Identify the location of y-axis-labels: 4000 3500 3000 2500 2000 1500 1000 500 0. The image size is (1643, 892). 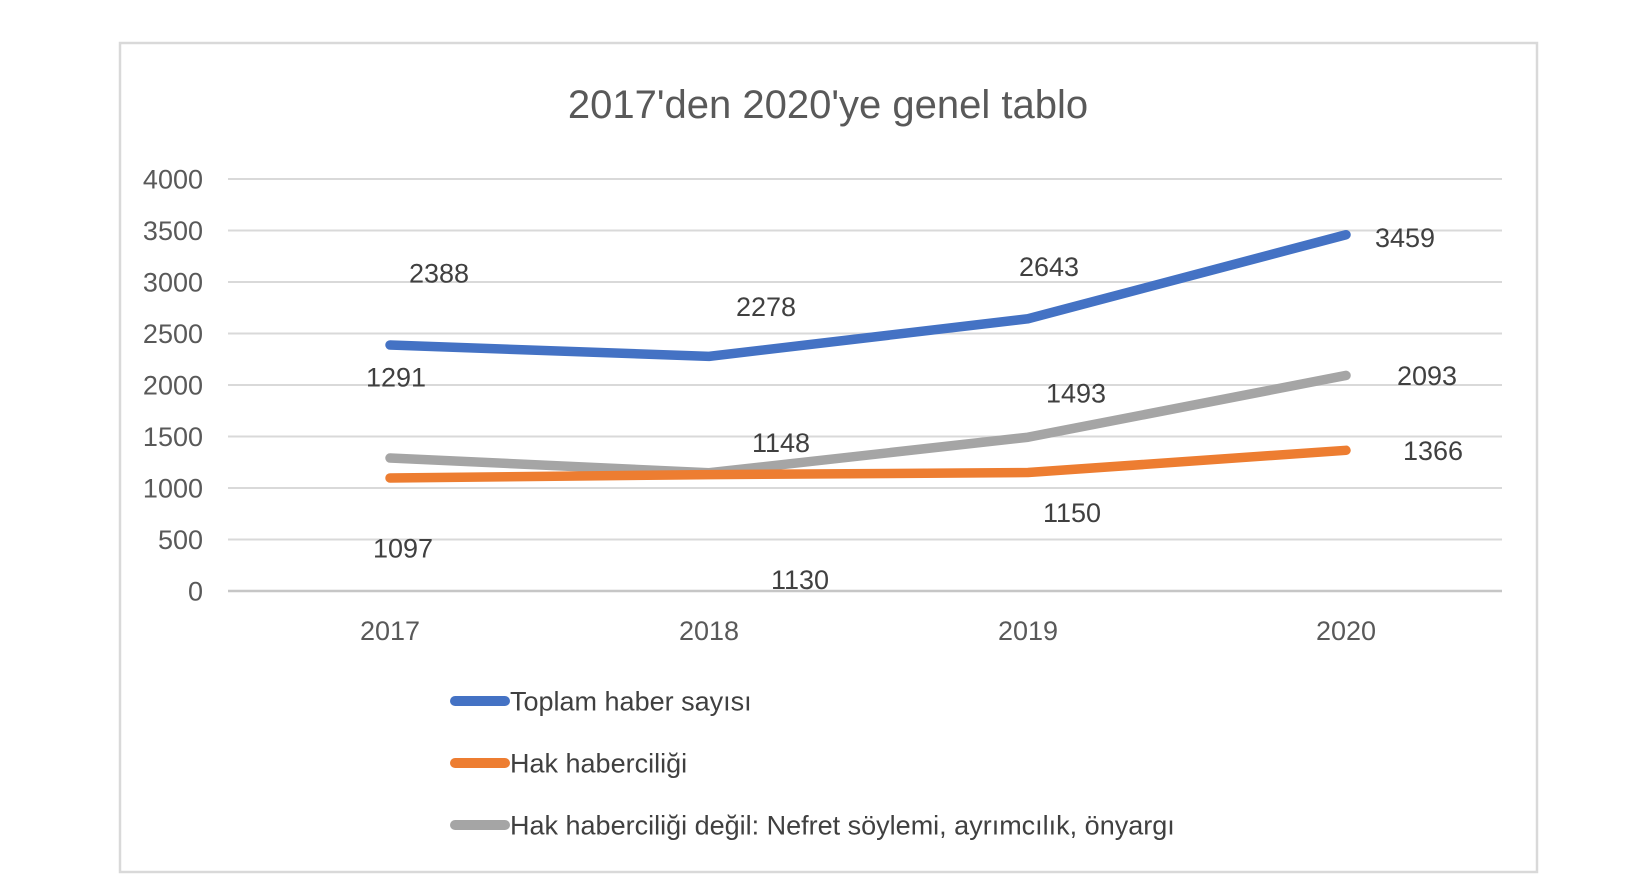
(173, 385).